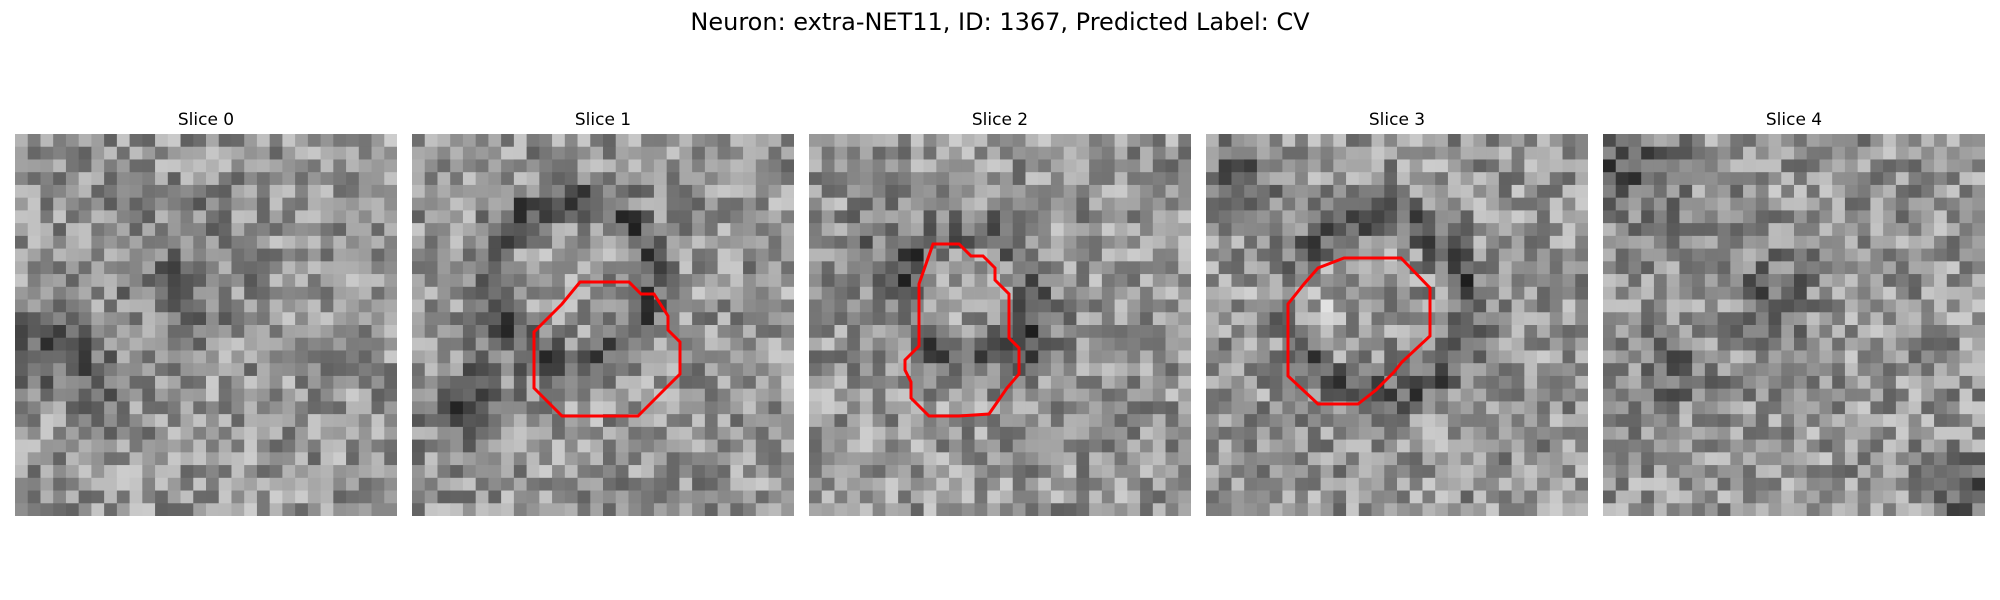 This screenshot has height=600, width=2000. Describe the element at coordinates (1397, 120) in the screenshot. I see `slice-title: Slice 3` at that location.